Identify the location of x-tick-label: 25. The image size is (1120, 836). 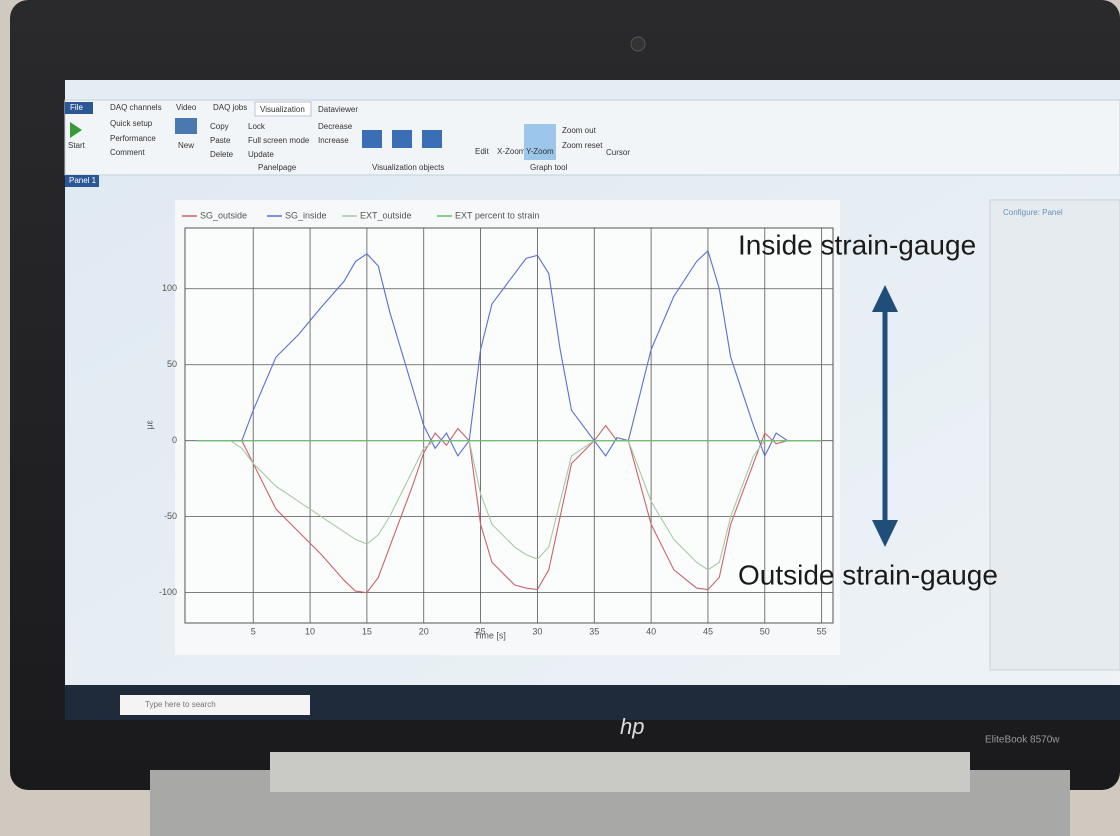
(481, 631).